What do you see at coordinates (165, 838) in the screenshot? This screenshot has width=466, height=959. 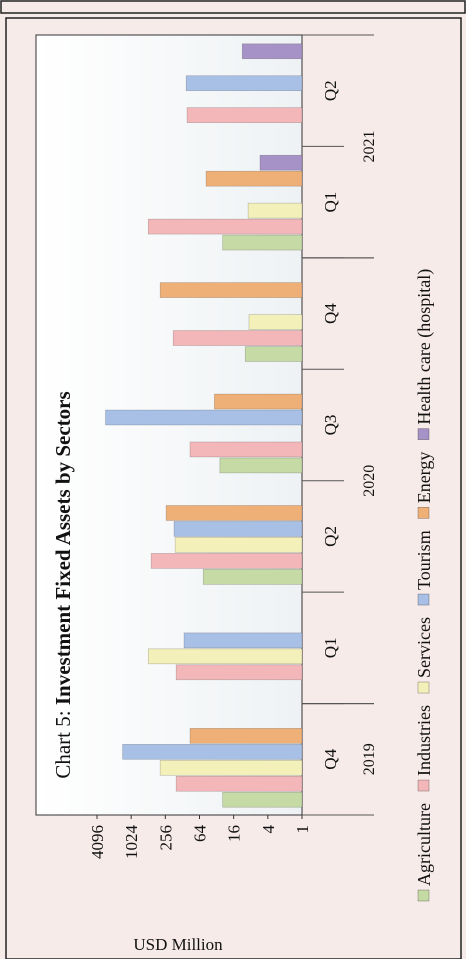 I see `y-tick-label: 256` at bounding box center [165, 838].